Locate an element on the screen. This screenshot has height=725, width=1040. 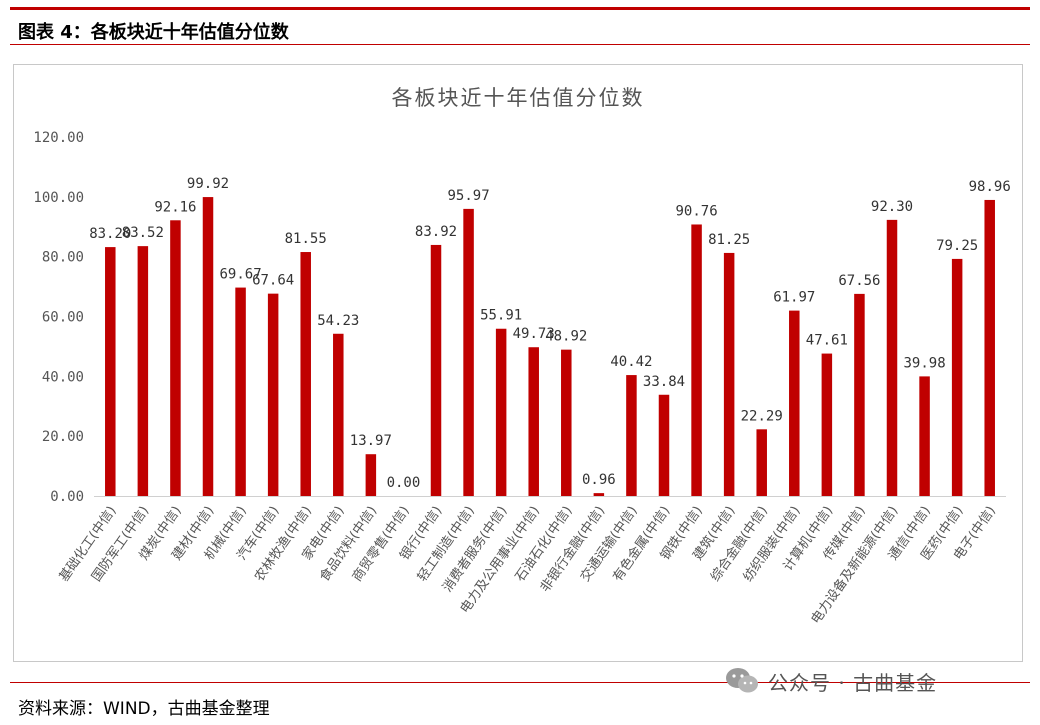
data-label: 40.42 is located at coordinates (631, 362).